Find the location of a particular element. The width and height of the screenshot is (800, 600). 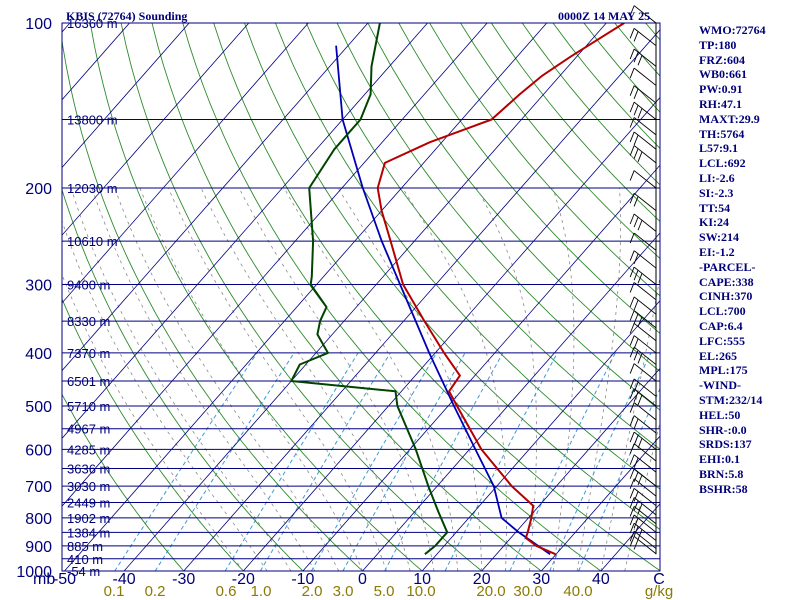

temperature-tick-label: -50 is located at coordinates (64, 579).